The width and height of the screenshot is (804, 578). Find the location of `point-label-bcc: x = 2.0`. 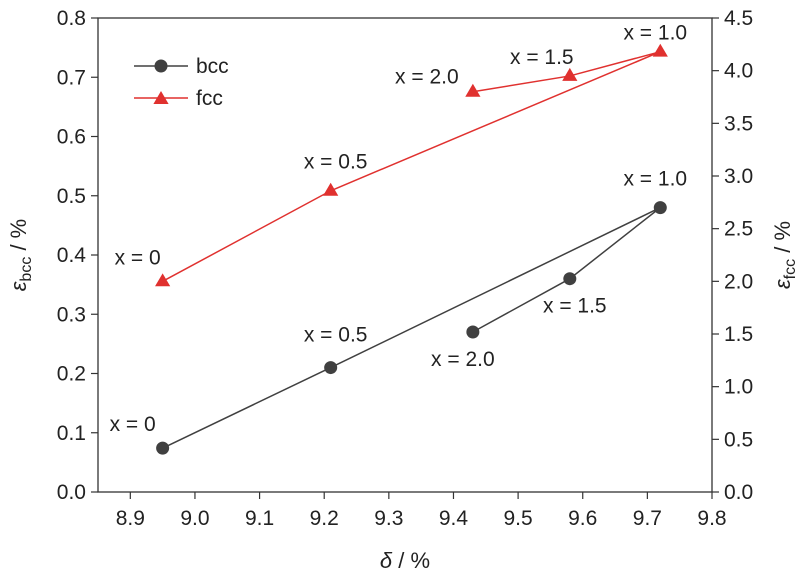

point-label-bcc: x = 2.0 is located at coordinates (463, 359).